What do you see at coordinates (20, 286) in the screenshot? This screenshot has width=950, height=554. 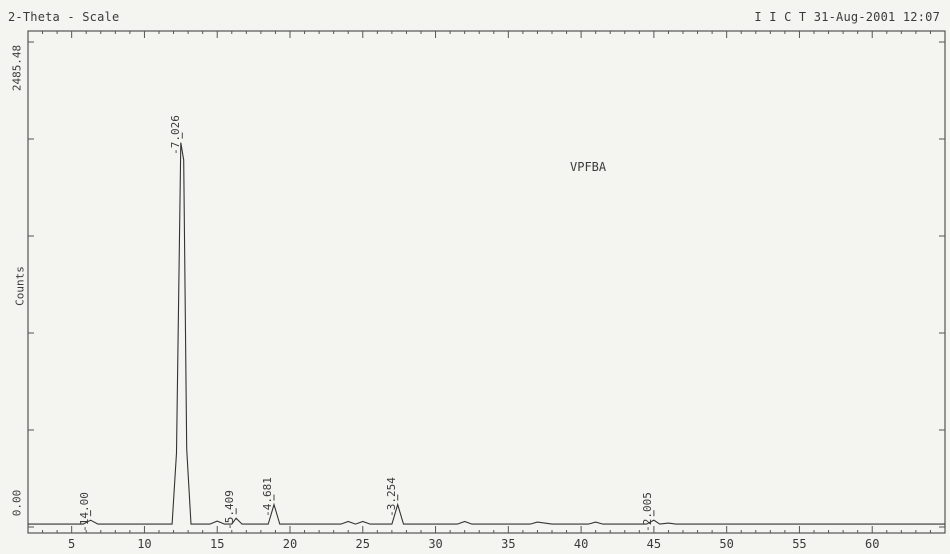 I see `y-axis-label: Counts` at bounding box center [20, 286].